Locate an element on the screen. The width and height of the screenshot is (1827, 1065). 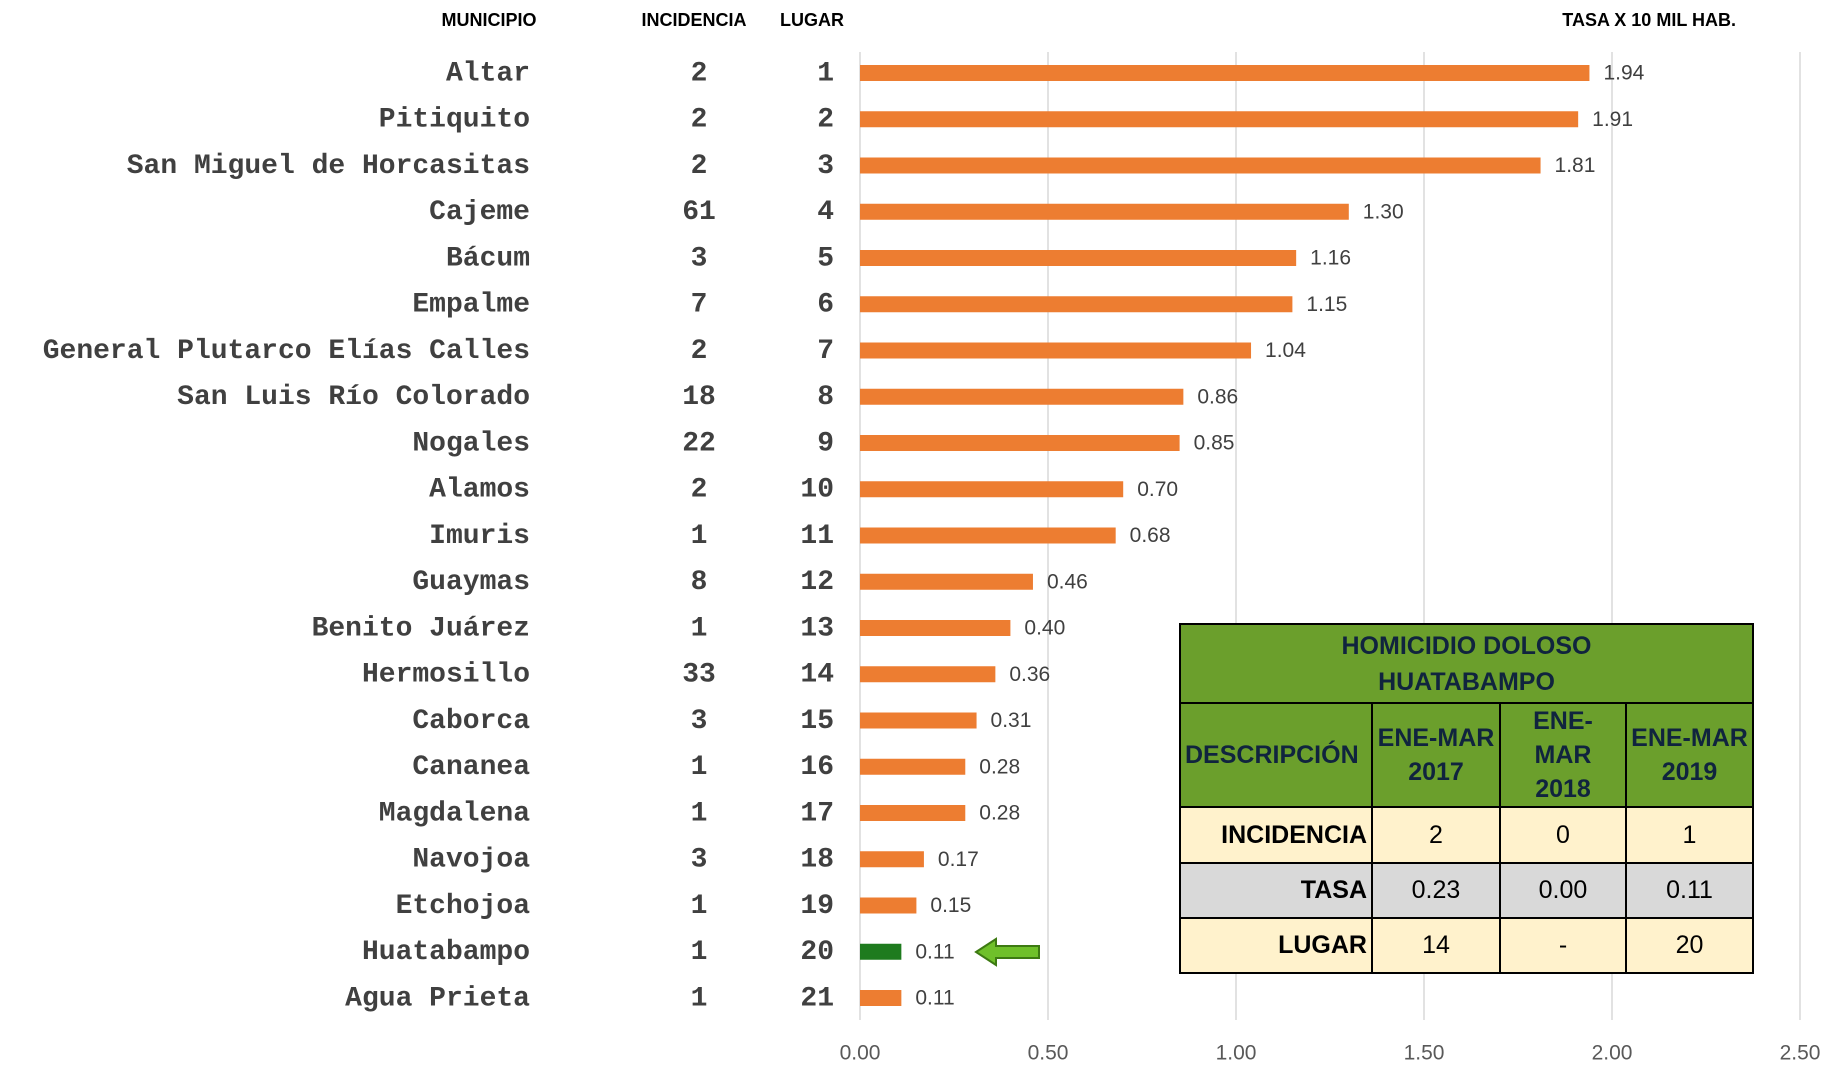
incidencia-label: 33 is located at coordinates (699, 675).